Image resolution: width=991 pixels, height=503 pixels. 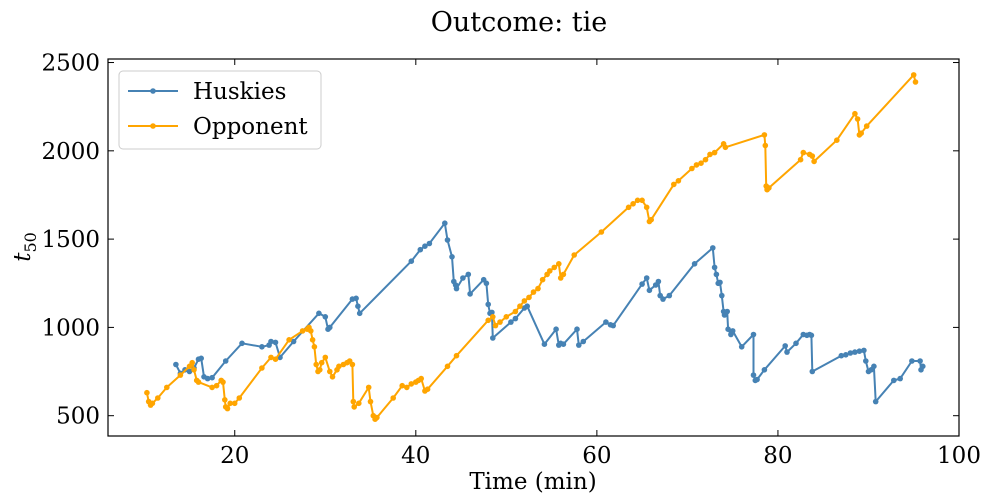 What do you see at coordinates (70, 328) in the screenshot?
I see `y-tick-label: 1000` at bounding box center [70, 328].